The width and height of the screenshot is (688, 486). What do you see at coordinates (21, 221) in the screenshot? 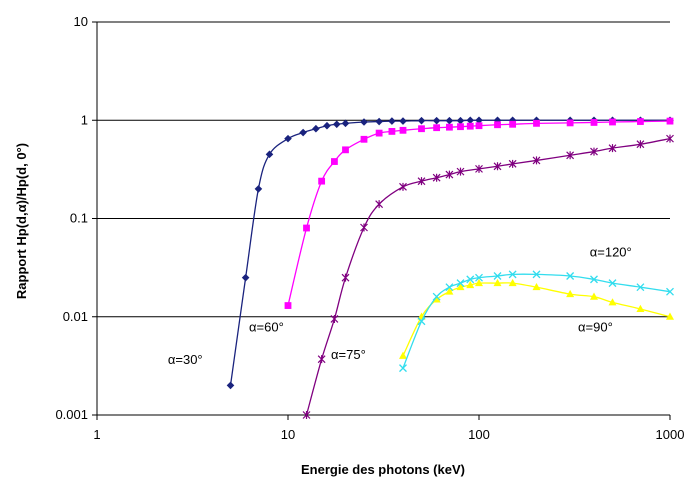
I see `y-axis-title: Rapport Hp(d,α)/Hp(d, 0°)` at bounding box center [21, 221].